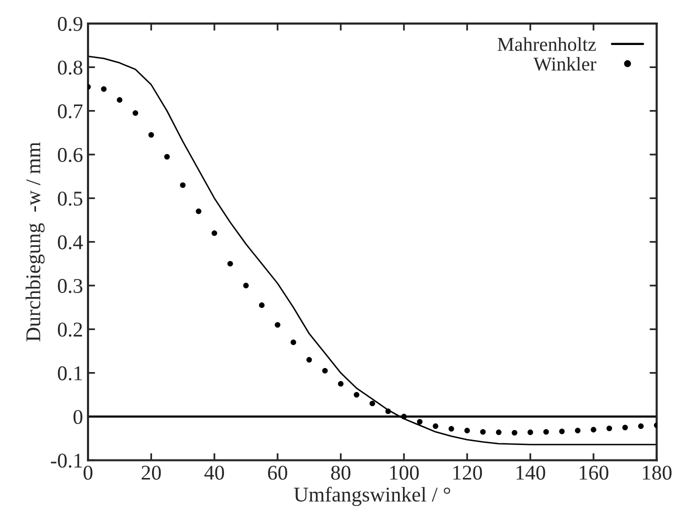 This screenshot has height=523, width=677. I want to click on x-tick-label: 40, so click(214, 473).